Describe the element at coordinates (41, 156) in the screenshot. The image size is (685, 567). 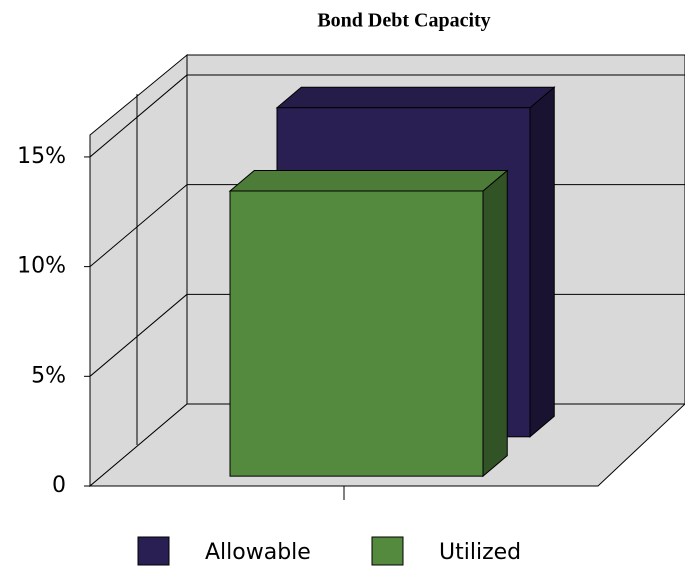
I see `y-tick-label: 15%` at that location.